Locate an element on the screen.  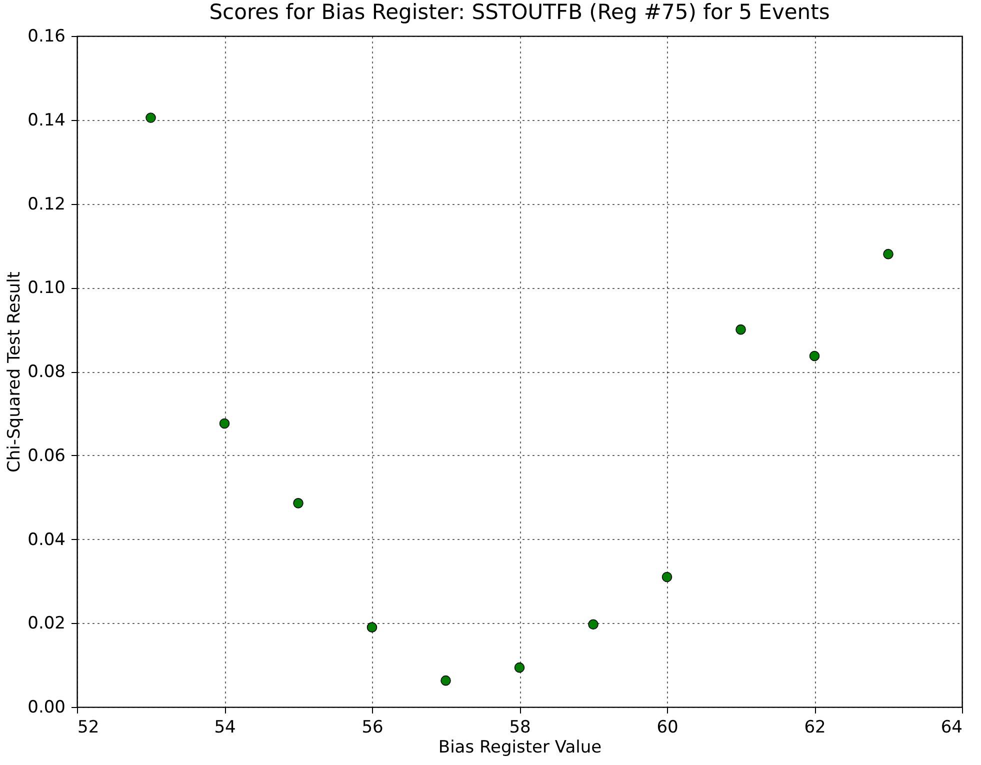
x-tick-label: 62 is located at coordinates (815, 728).